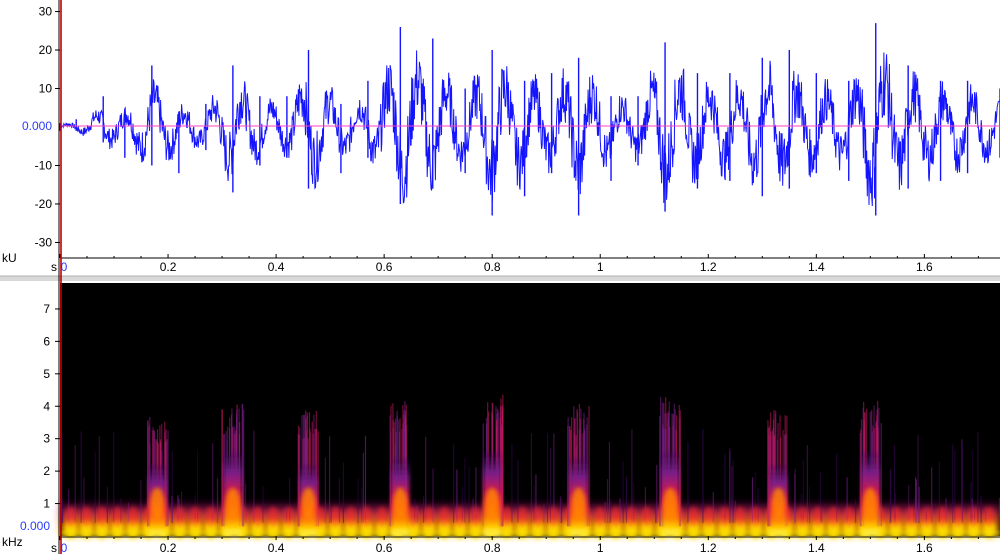 The image size is (1000, 555). I want to click on waveform-x-tick-label: 1, so click(600, 267).